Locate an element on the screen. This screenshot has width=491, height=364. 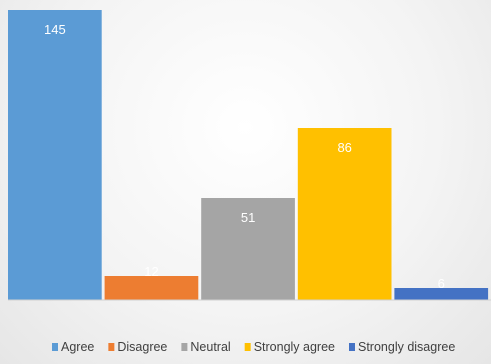
legend-label-strongly-disagree: Strongly disagree is located at coordinates (406, 347).